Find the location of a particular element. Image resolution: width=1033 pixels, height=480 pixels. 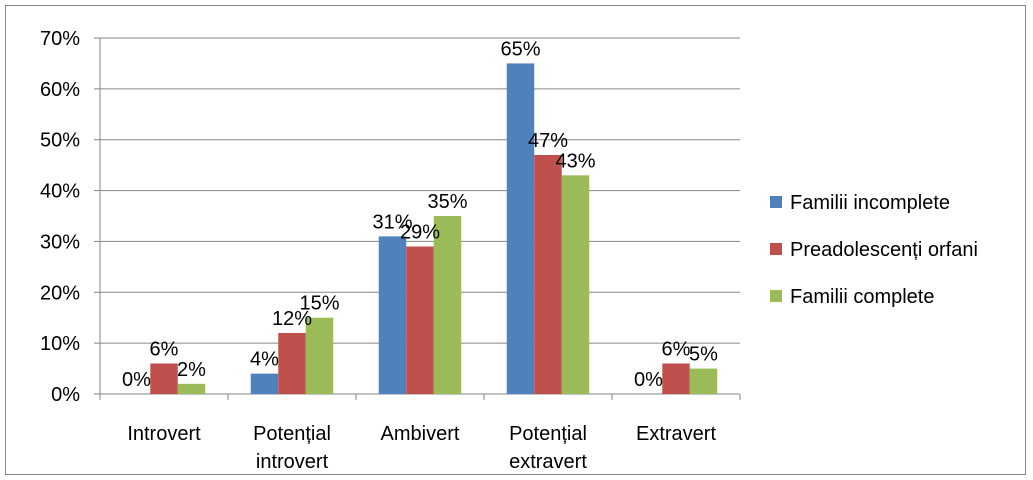

data-label: 12% is located at coordinates (292, 319).